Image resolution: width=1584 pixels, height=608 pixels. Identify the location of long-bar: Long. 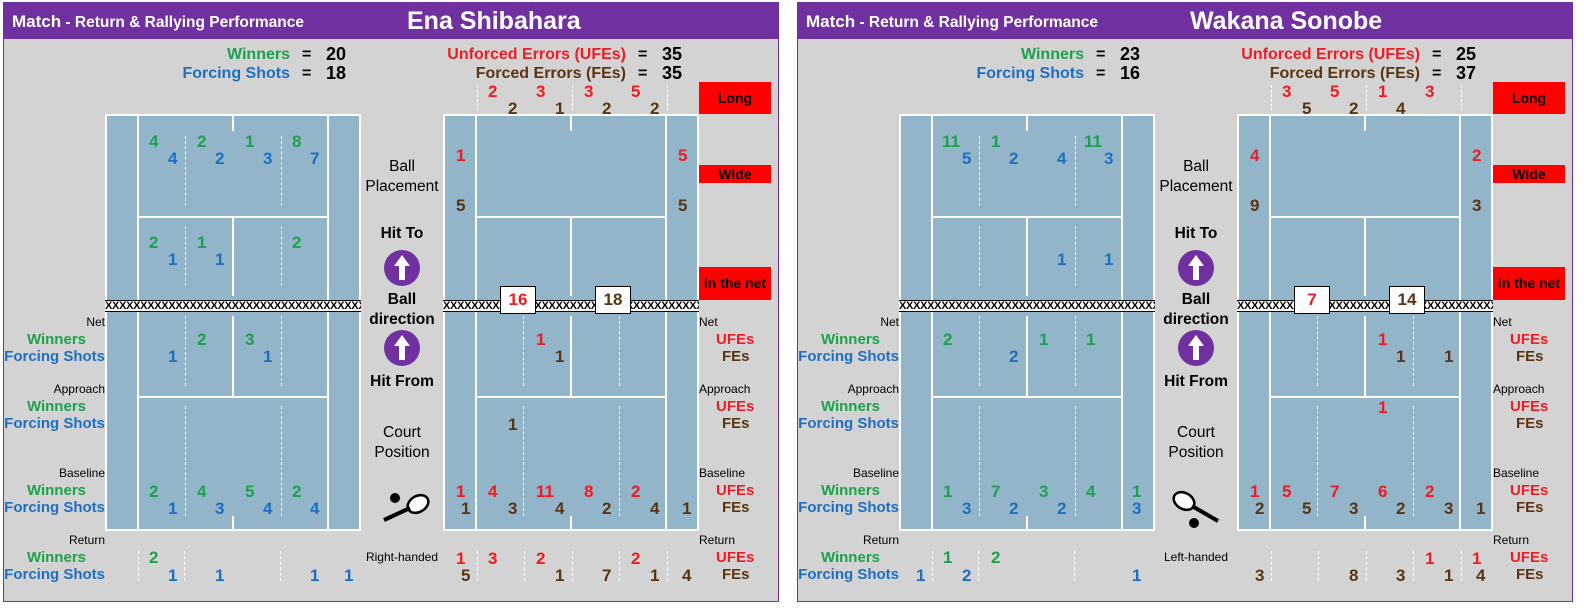
(735, 98).